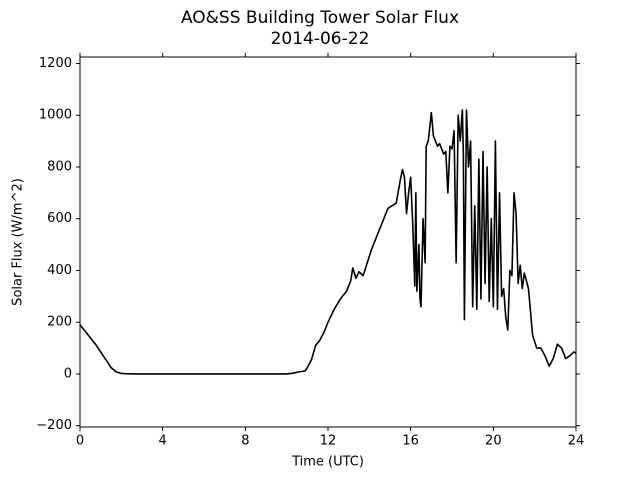 The width and height of the screenshot is (640, 480). Describe the element at coordinates (320, 18) in the screenshot. I see `chart-title: AO&SS Building Tower Solar Flux` at that location.